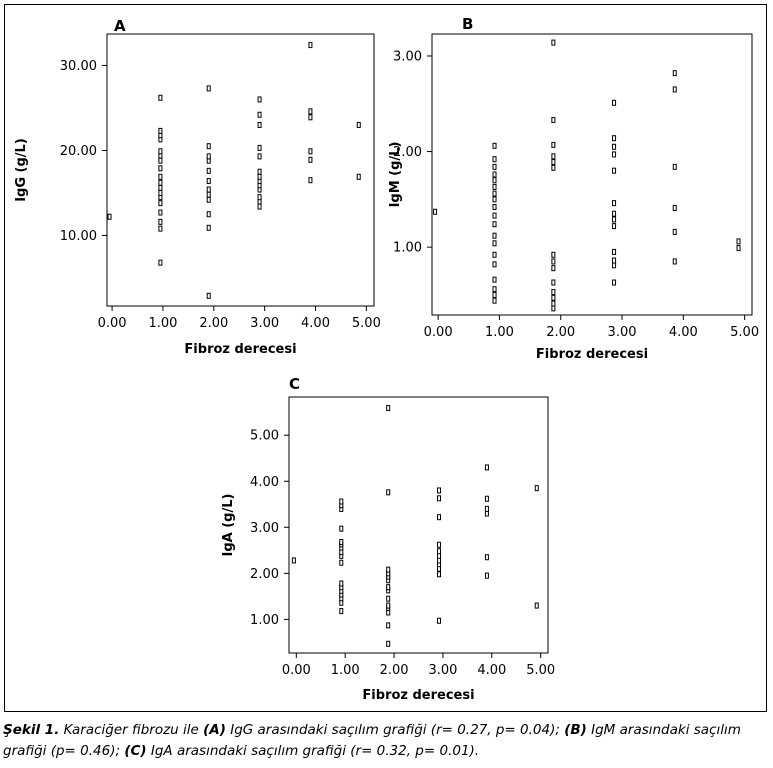 This screenshot has height=768, width=773. Describe the element at coordinates (294, 384) in the screenshot. I see `panel-letter: C` at that location.